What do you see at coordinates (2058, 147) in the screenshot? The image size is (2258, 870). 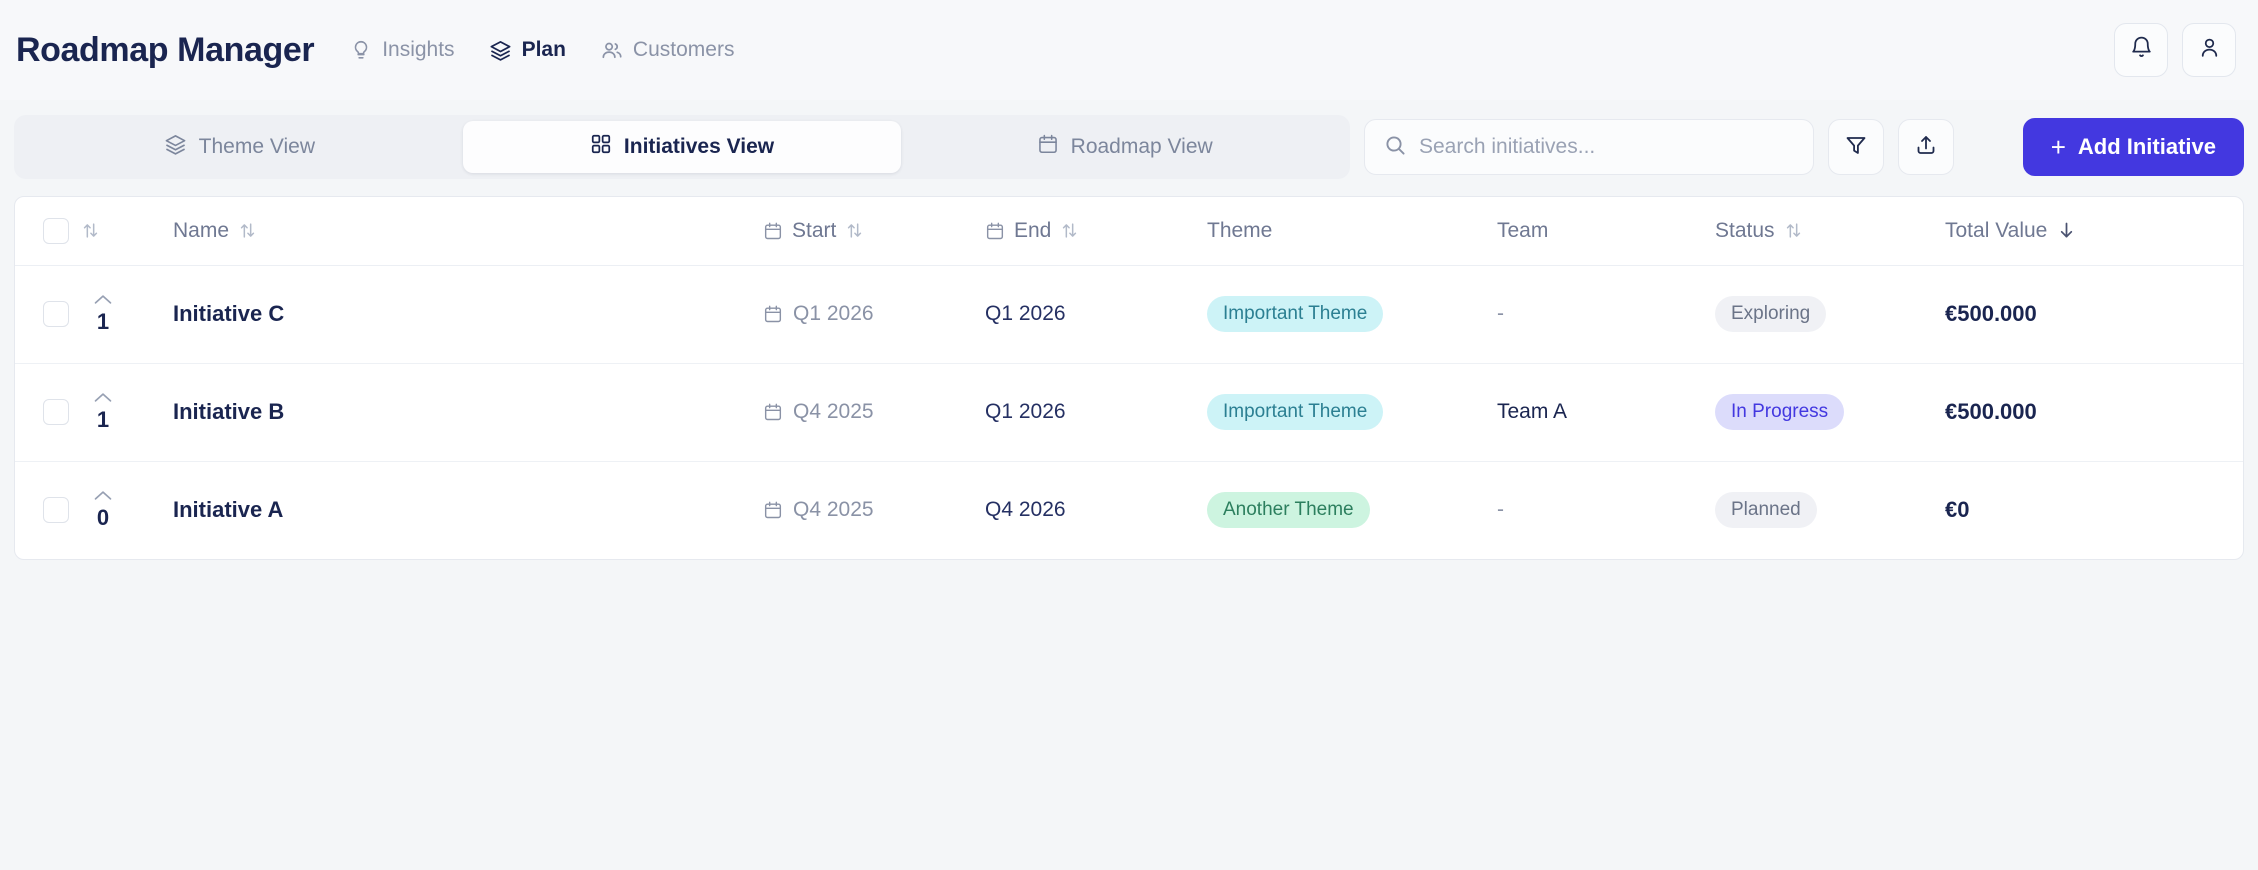 I see `plus-icon: +` at bounding box center [2058, 147].